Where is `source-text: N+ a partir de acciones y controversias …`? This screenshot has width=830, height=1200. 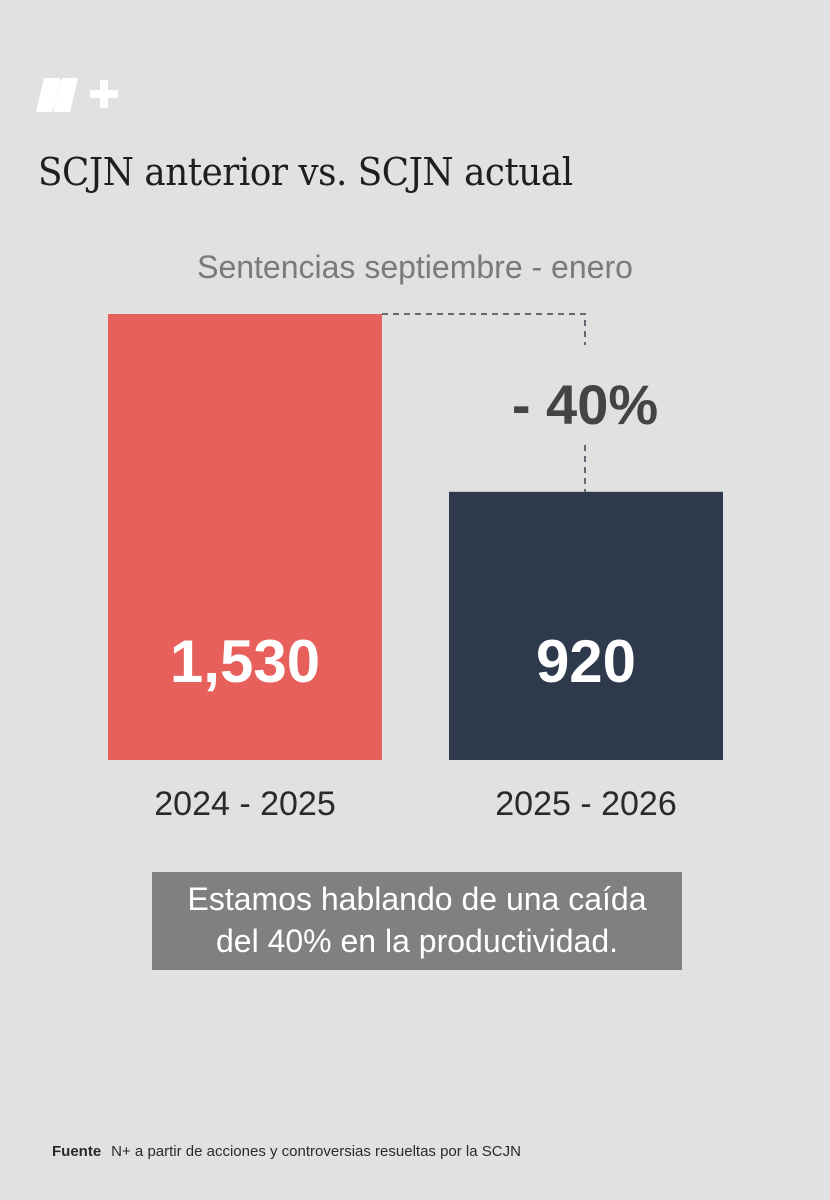
source-text: N+ a partir de acciones y controversias … is located at coordinates (316, 1151).